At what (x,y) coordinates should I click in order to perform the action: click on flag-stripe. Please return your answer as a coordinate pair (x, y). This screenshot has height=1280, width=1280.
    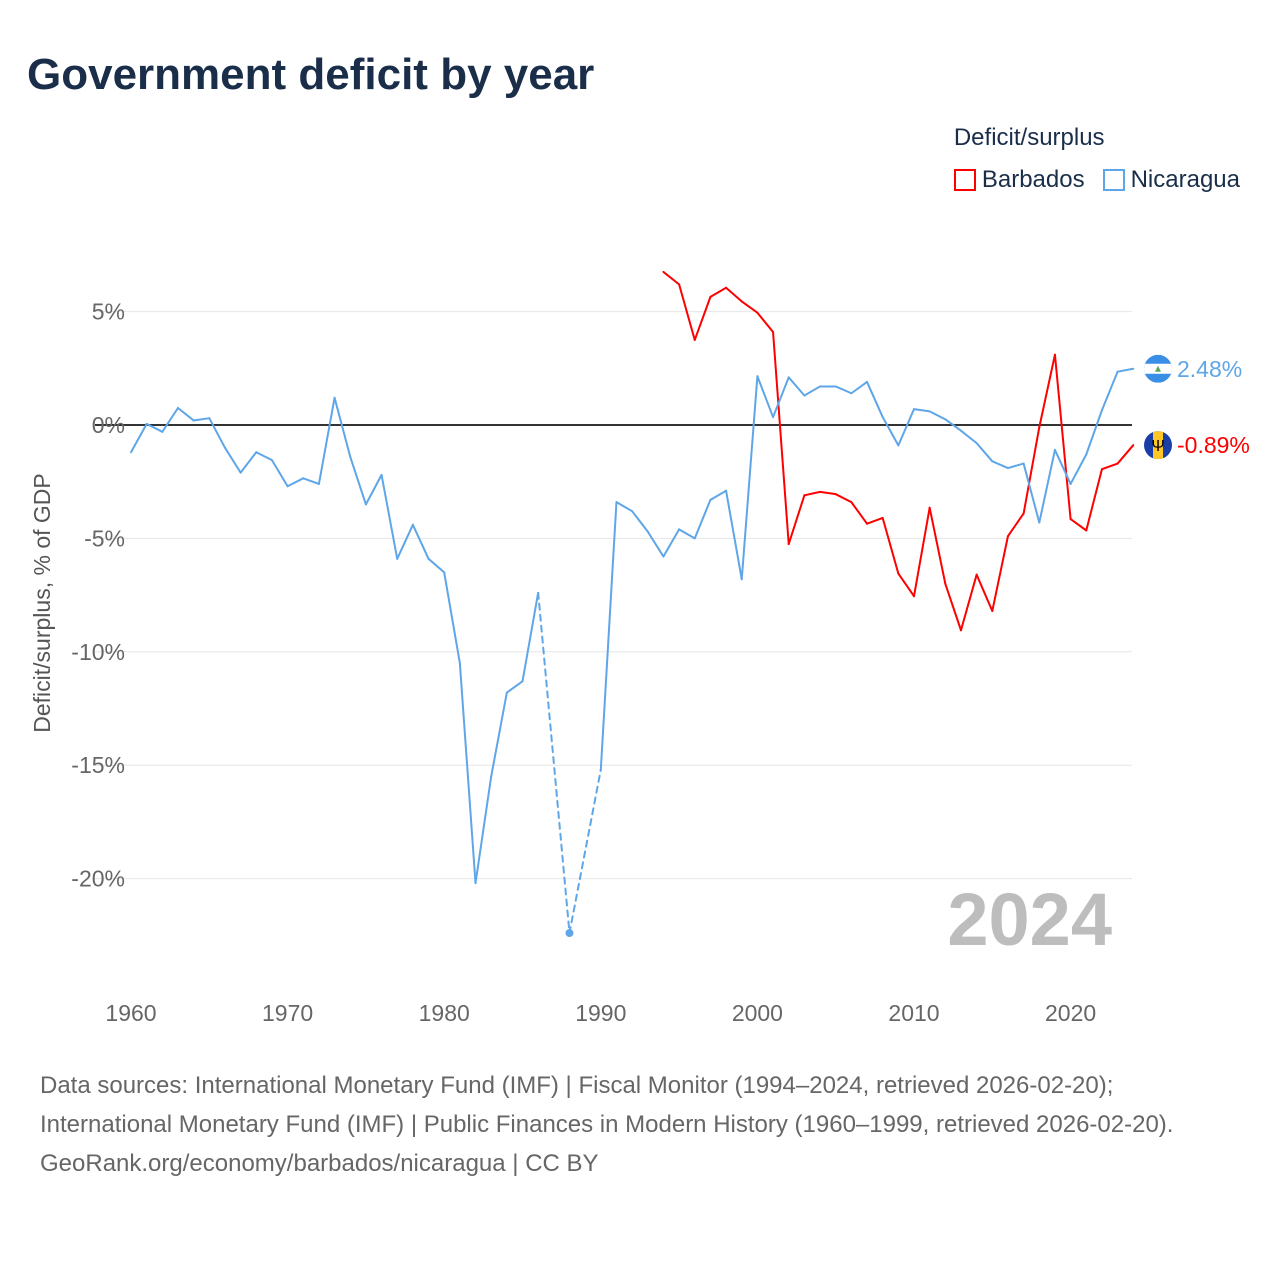
    Looking at the image, I should click on (1158, 445).